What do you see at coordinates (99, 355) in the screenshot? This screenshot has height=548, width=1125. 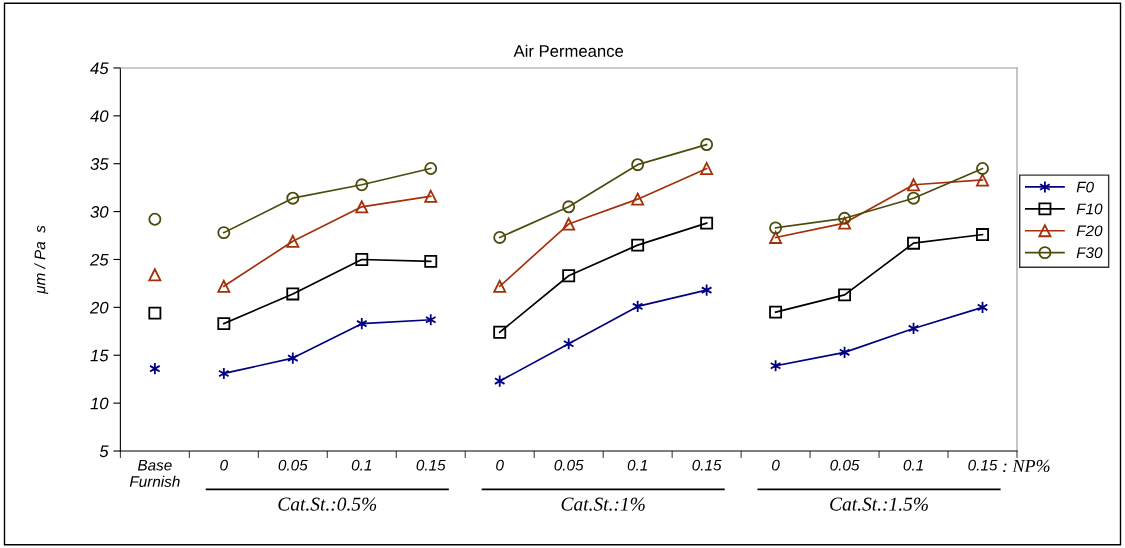 I see `y-tick-label: 15` at bounding box center [99, 355].